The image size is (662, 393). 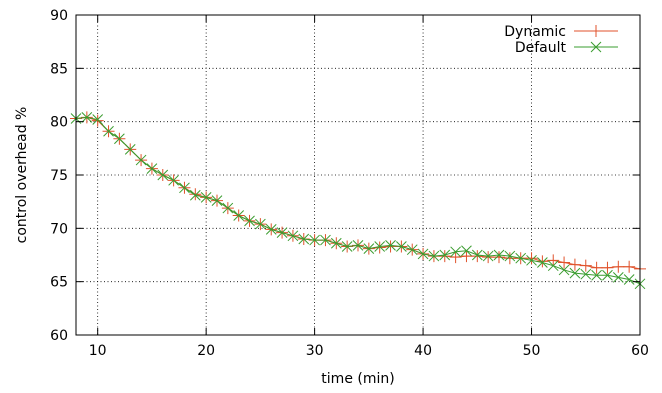 What do you see at coordinates (22, 175) in the screenshot?
I see `y-axis-title: control overhead %` at bounding box center [22, 175].